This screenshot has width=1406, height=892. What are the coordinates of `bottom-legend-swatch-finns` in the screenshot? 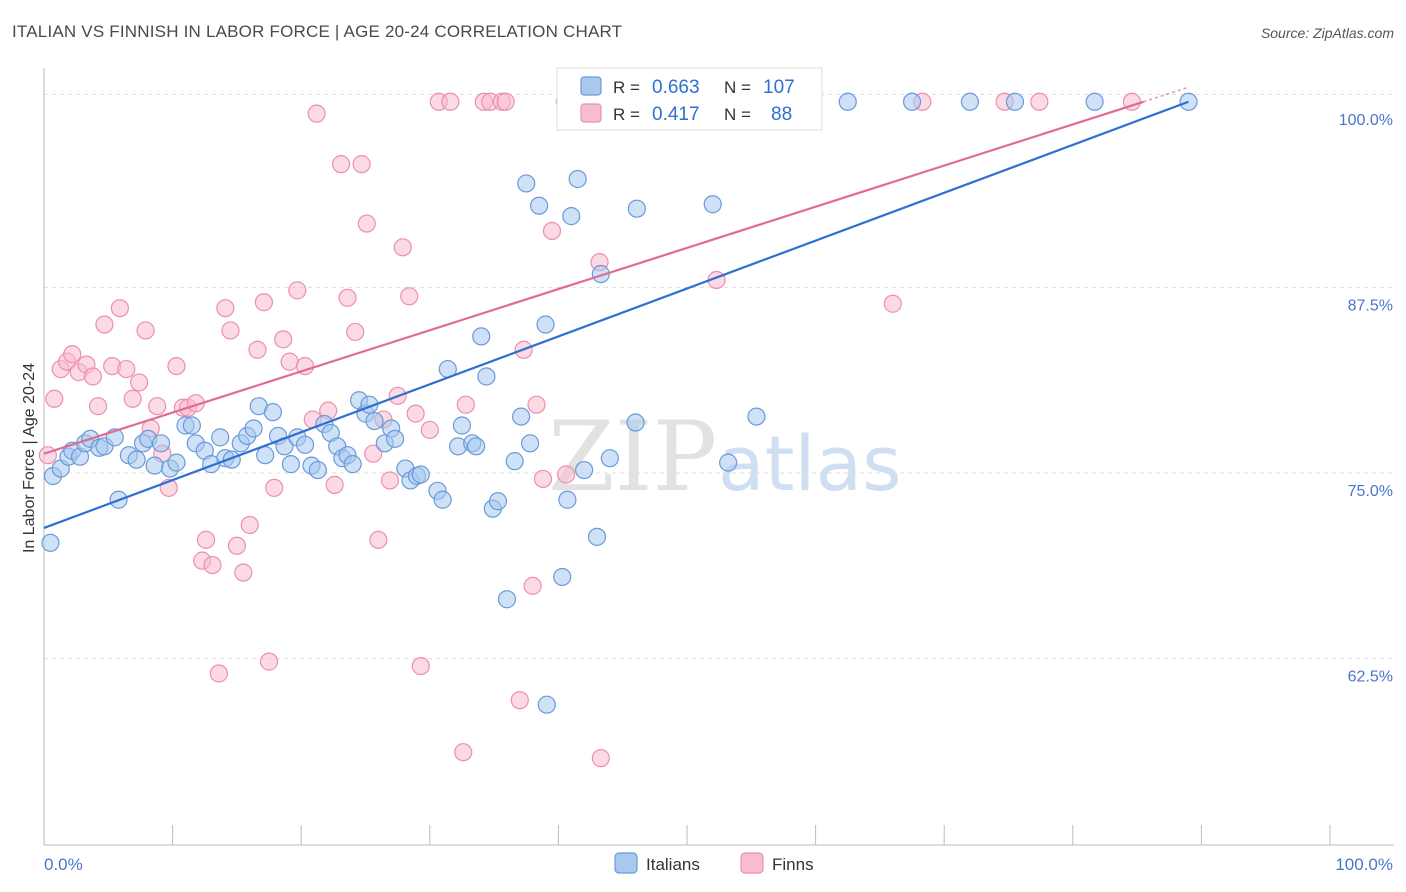 It's located at (752, 863).